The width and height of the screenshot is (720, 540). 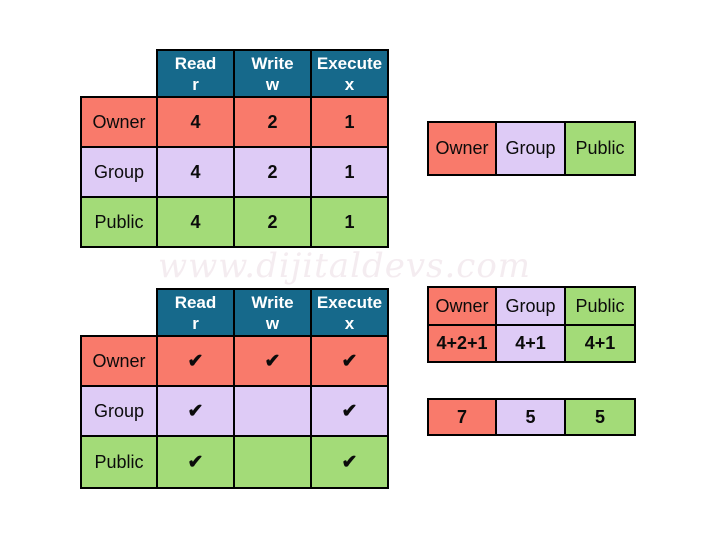 I want to click on table-row-group: Group 4 2 1, so click(x=234, y=172).